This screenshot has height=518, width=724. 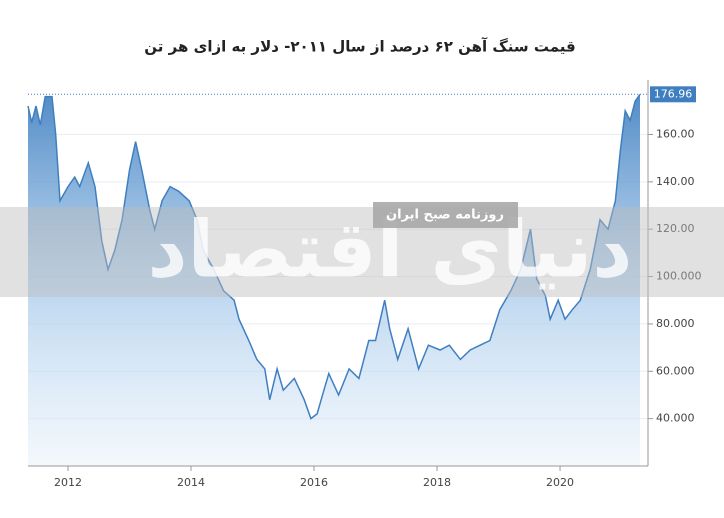 I want to click on x-tick-label: 2020, so click(x=560, y=482).